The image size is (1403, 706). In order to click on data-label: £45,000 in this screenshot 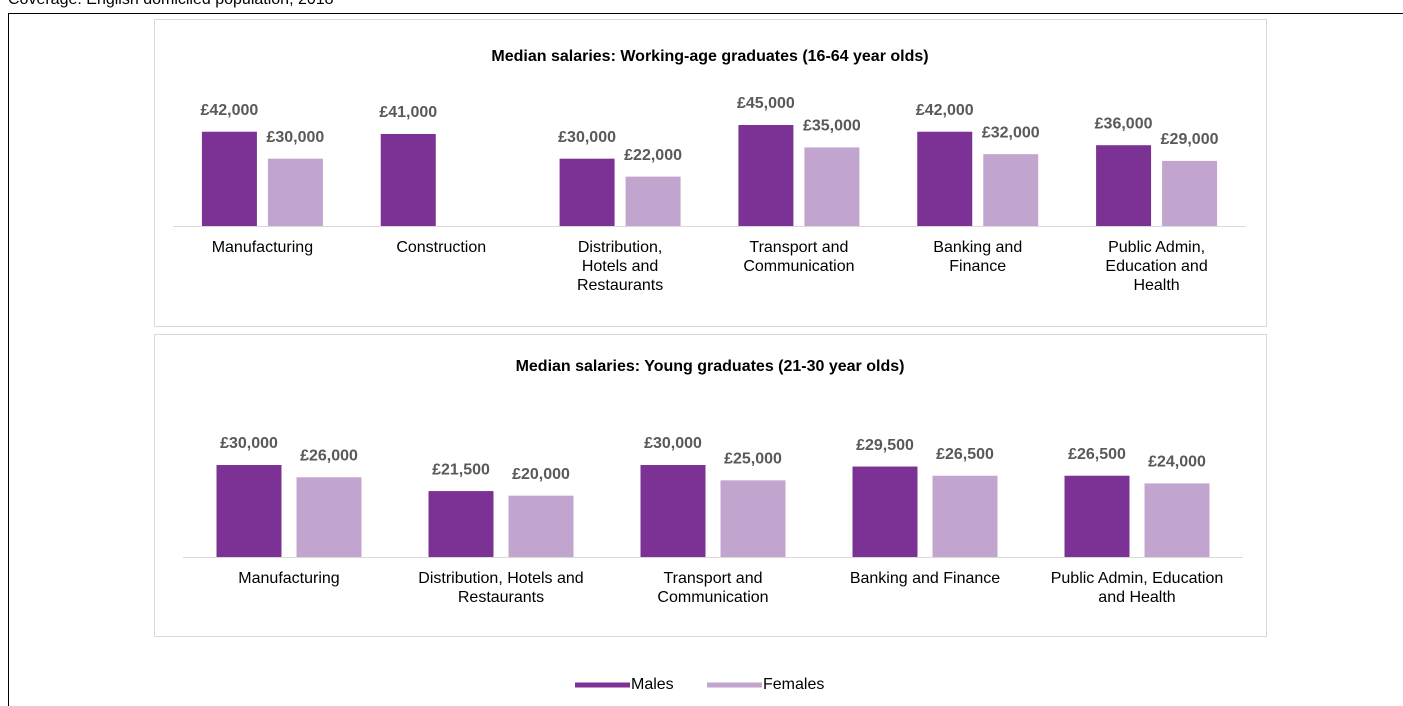, I will do `click(766, 103)`.